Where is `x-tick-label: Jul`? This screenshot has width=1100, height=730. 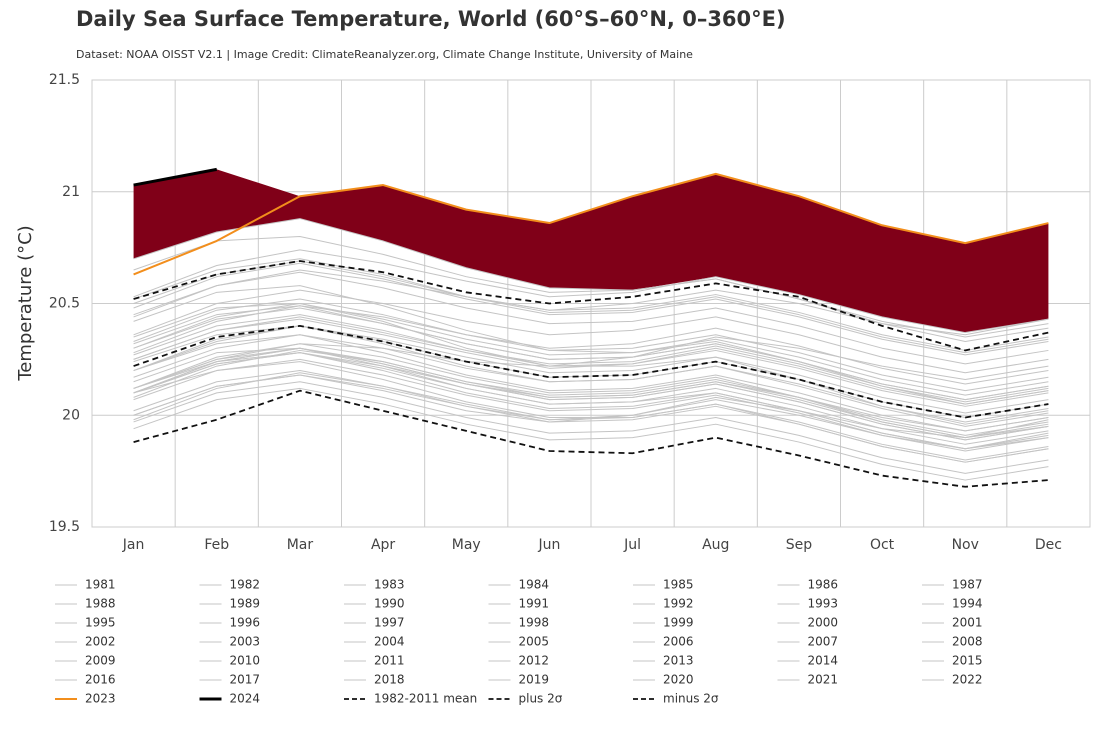 x-tick-label: Jul is located at coordinates (632, 545).